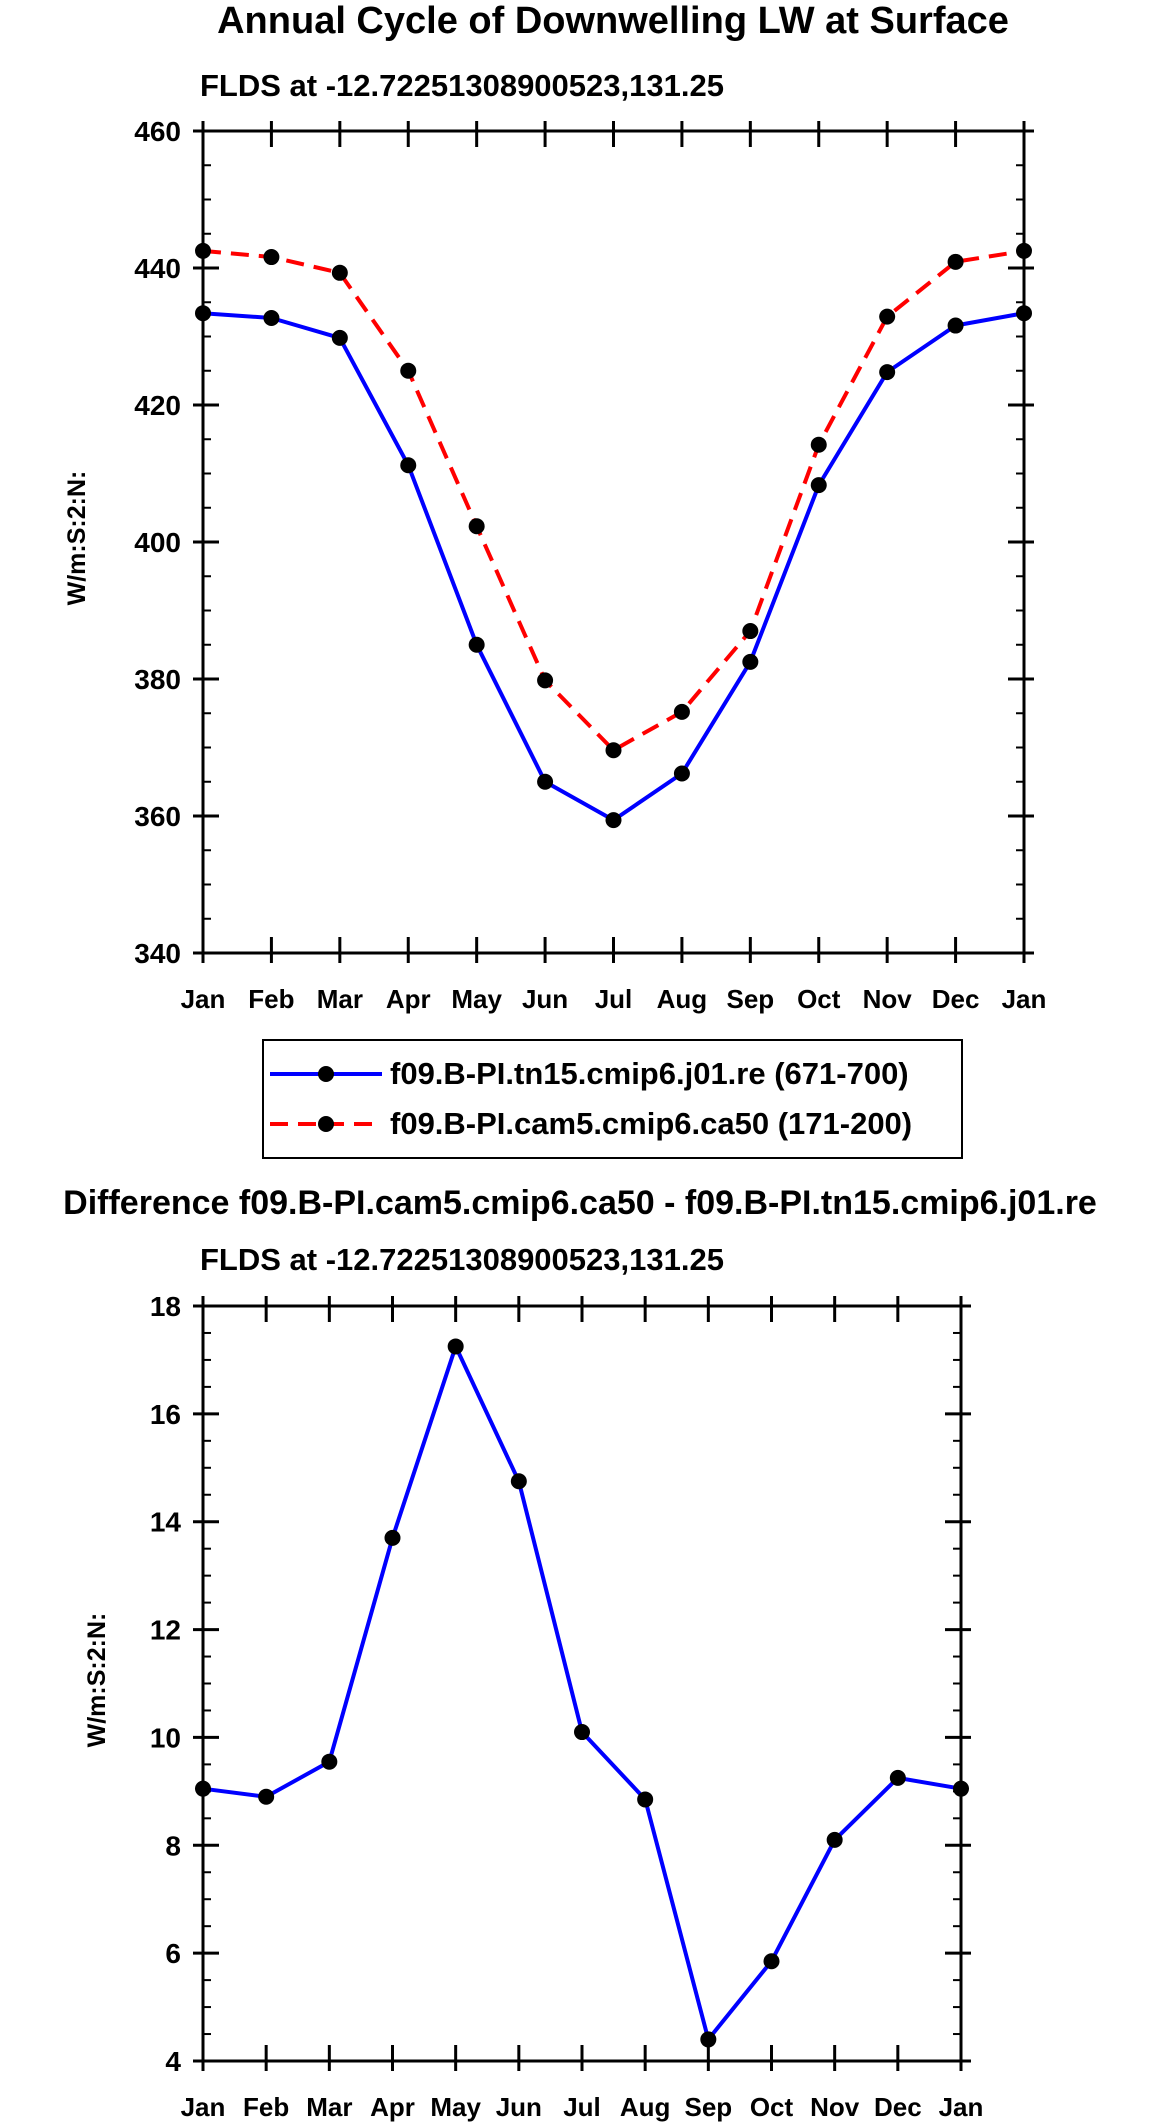 Image resolution: width=1161 pixels, height=2127 pixels. What do you see at coordinates (476, 999) in the screenshot?
I see `chart1-xtick-label: May` at bounding box center [476, 999].